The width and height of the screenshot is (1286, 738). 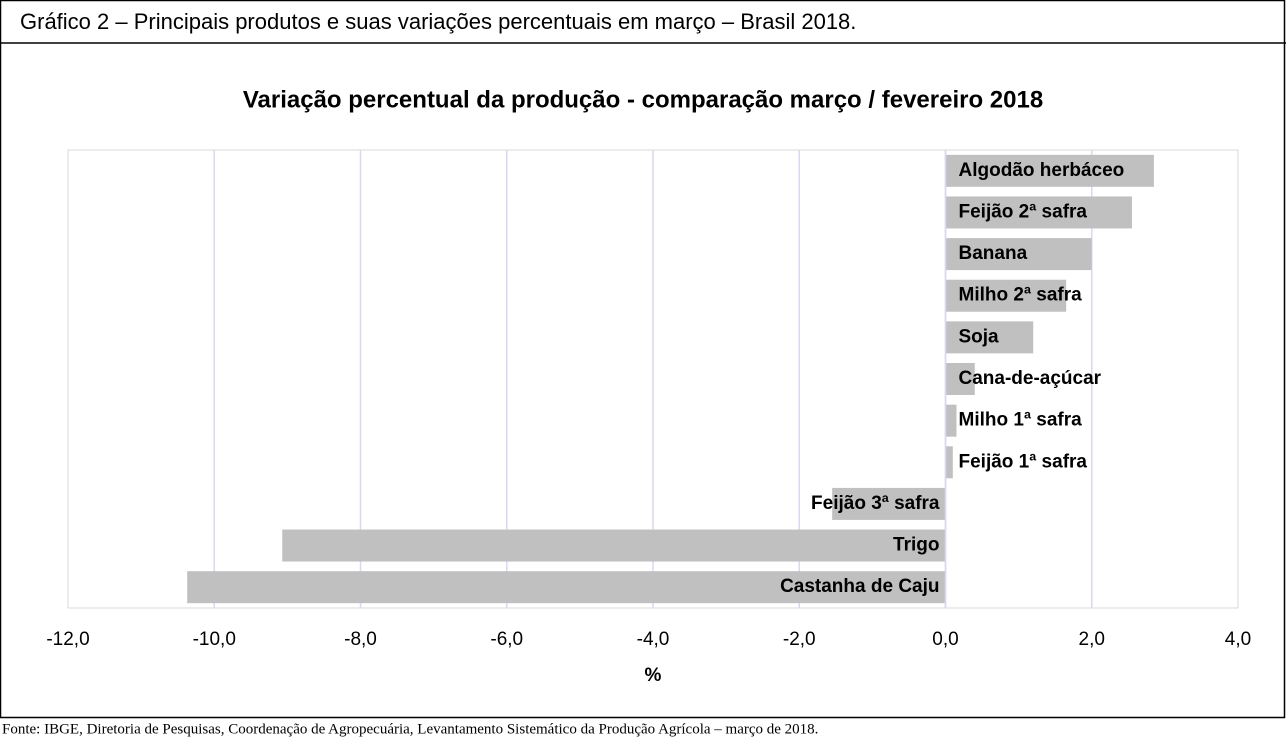 What do you see at coordinates (360, 639) in the screenshot?
I see `x-tick-label: -8,0` at bounding box center [360, 639].